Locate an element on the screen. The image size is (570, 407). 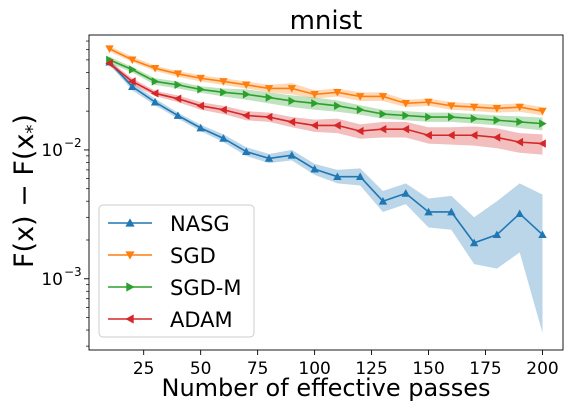
x-tick-label-25: 25 is located at coordinates (144, 369).